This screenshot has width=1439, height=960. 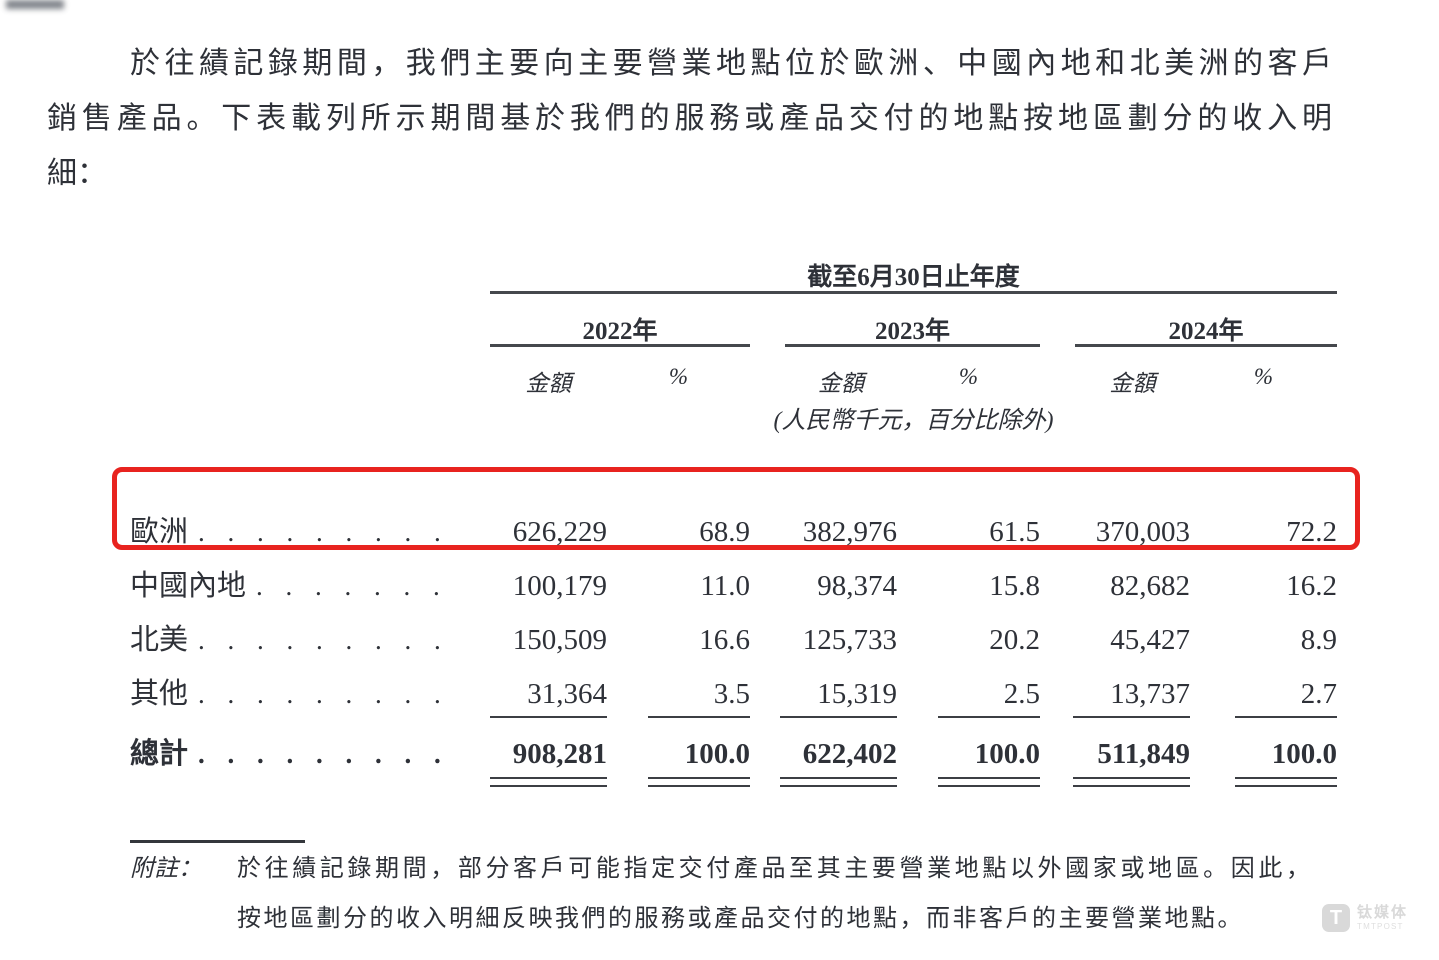 What do you see at coordinates (849, 532) in the screenshot?
I see `cell-2023-amount: 382,976` at bounding box center [849, 532].